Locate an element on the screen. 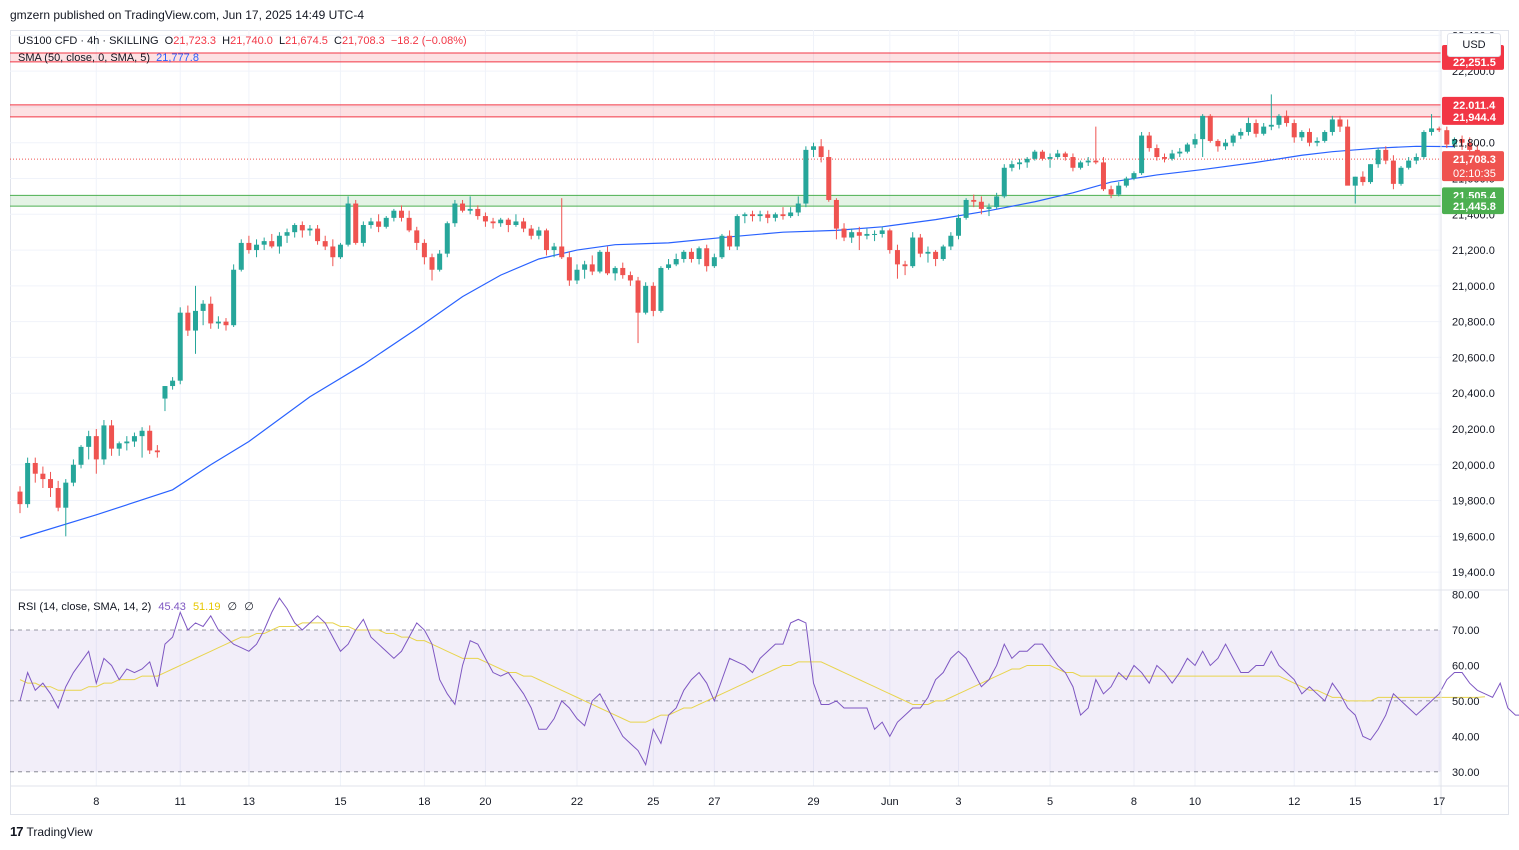  last-price-label: 21,708.3 is located at coordinates (1474, 160).